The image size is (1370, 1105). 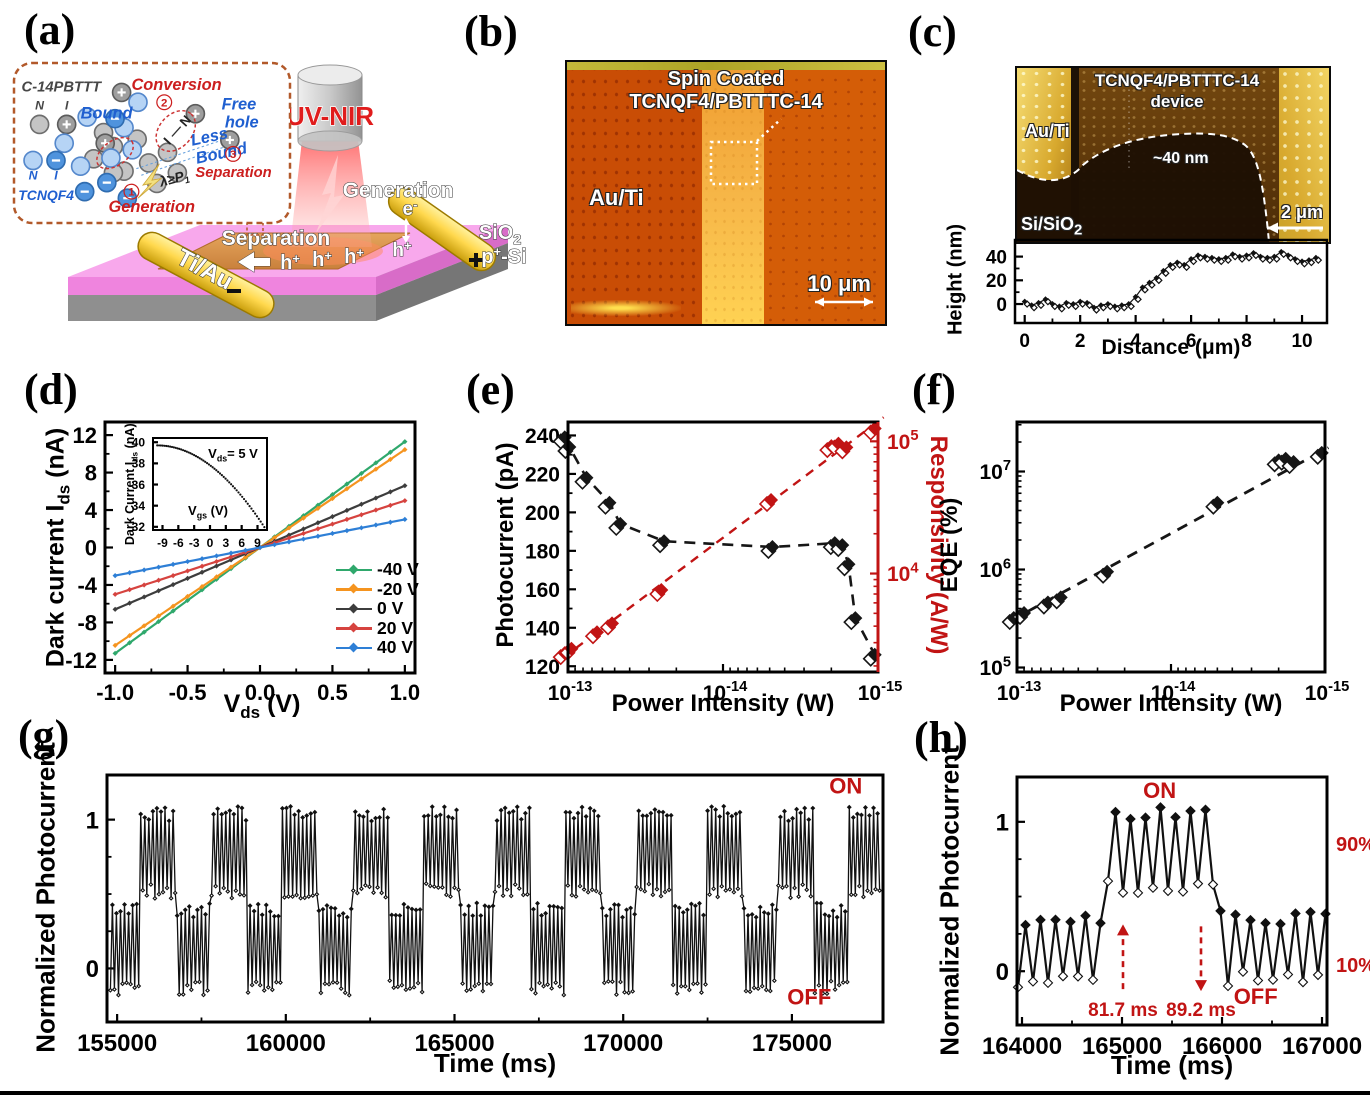 What do you see at coordinates (495, 1063) in the screenshot?
I see `g-xlabel: Time (ms)` at bounding box center [495, 1063].